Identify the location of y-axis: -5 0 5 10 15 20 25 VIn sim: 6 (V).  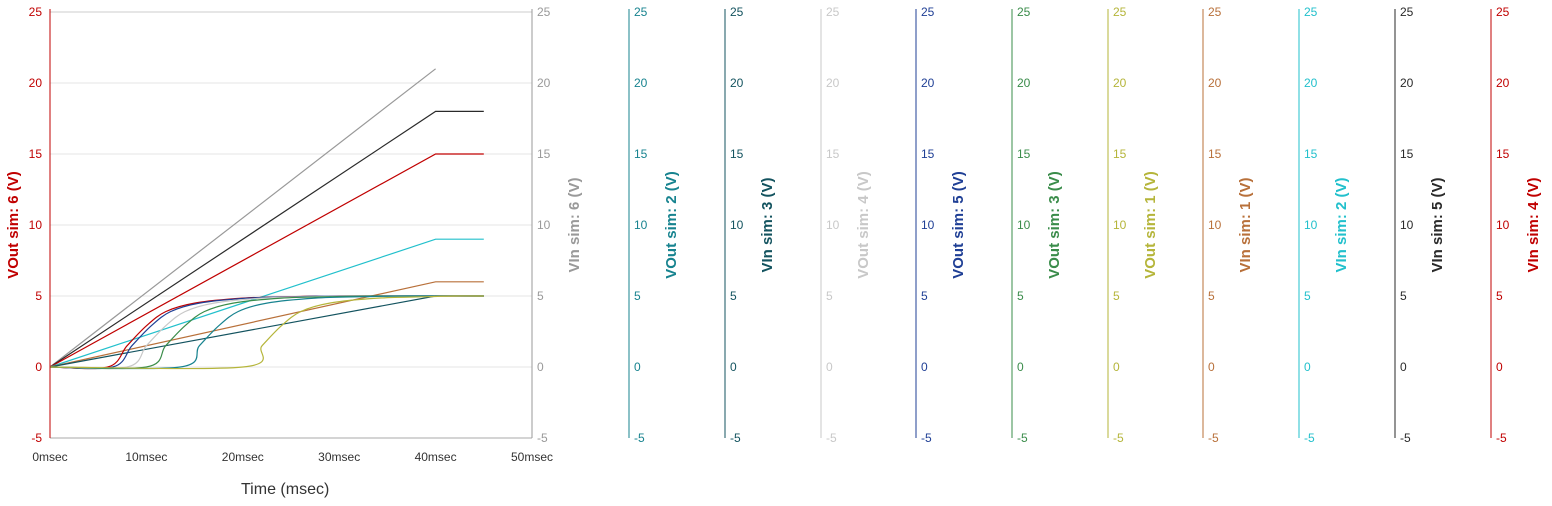
(557, 225).